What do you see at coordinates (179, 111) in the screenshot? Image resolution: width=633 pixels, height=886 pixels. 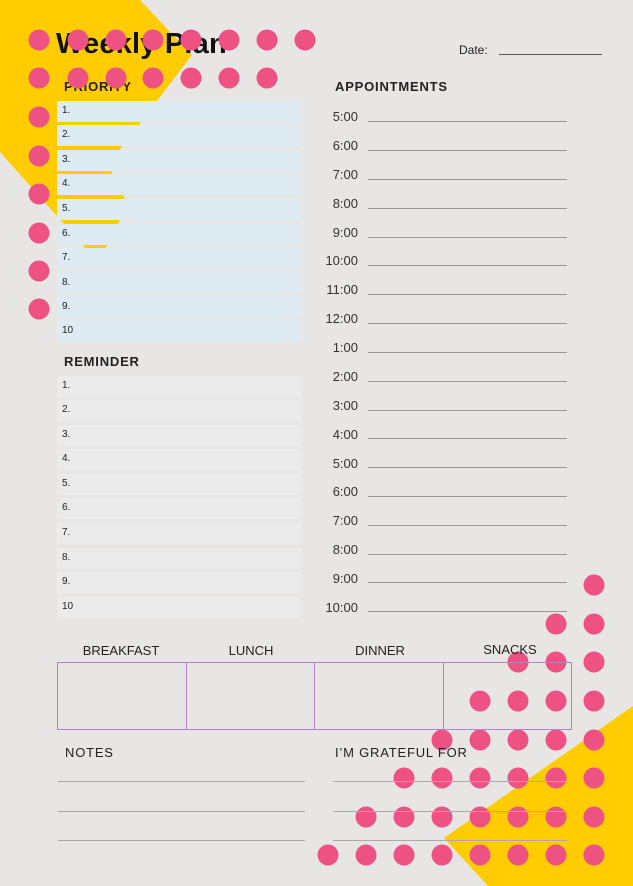 I see `priority-row: 1.` at bounding box center [179, 111].